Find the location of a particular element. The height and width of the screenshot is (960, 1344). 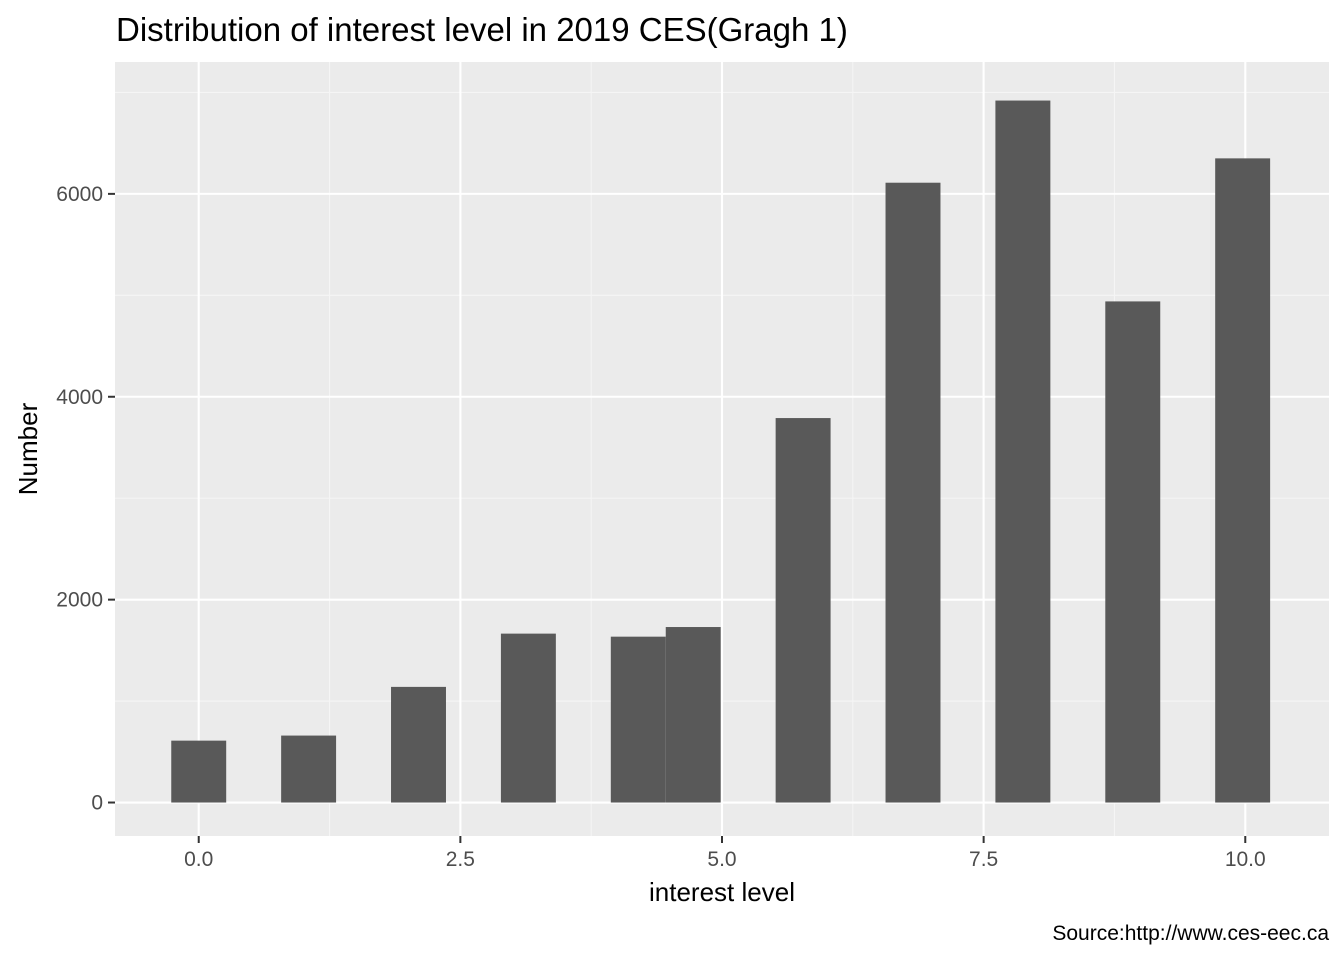

x-tick-label: 2.5 is located at coordinates (460, 859).